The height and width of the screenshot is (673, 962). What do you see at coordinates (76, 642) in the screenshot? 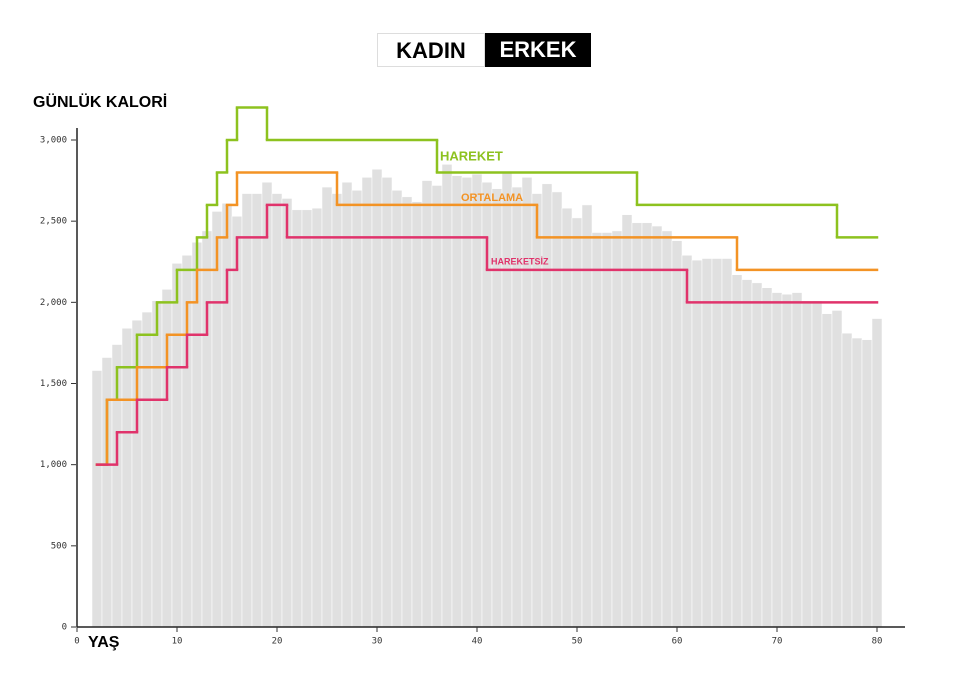
I see `x-tick-label: 0` at bounding box center [76, 642].